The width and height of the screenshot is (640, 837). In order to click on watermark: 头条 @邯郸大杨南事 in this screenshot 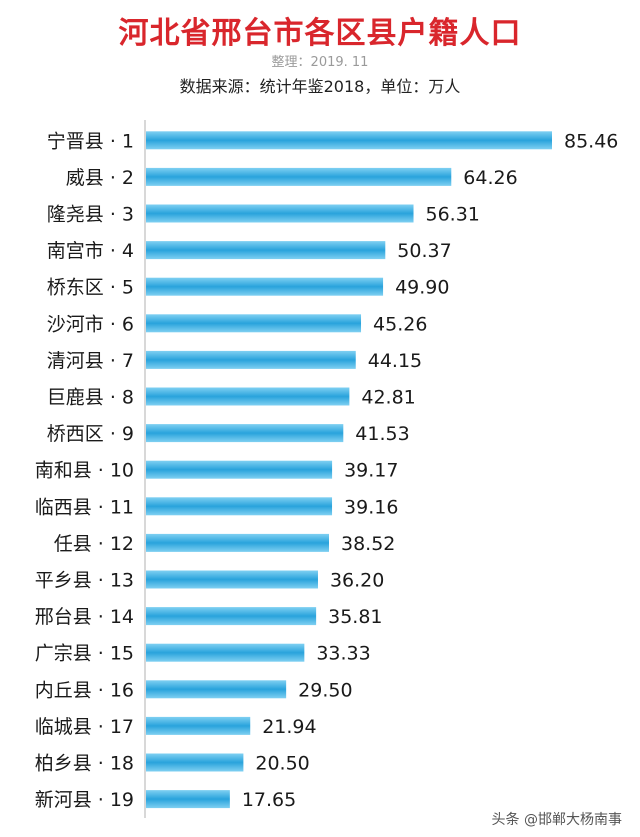, I will do `click(557, 819)`.